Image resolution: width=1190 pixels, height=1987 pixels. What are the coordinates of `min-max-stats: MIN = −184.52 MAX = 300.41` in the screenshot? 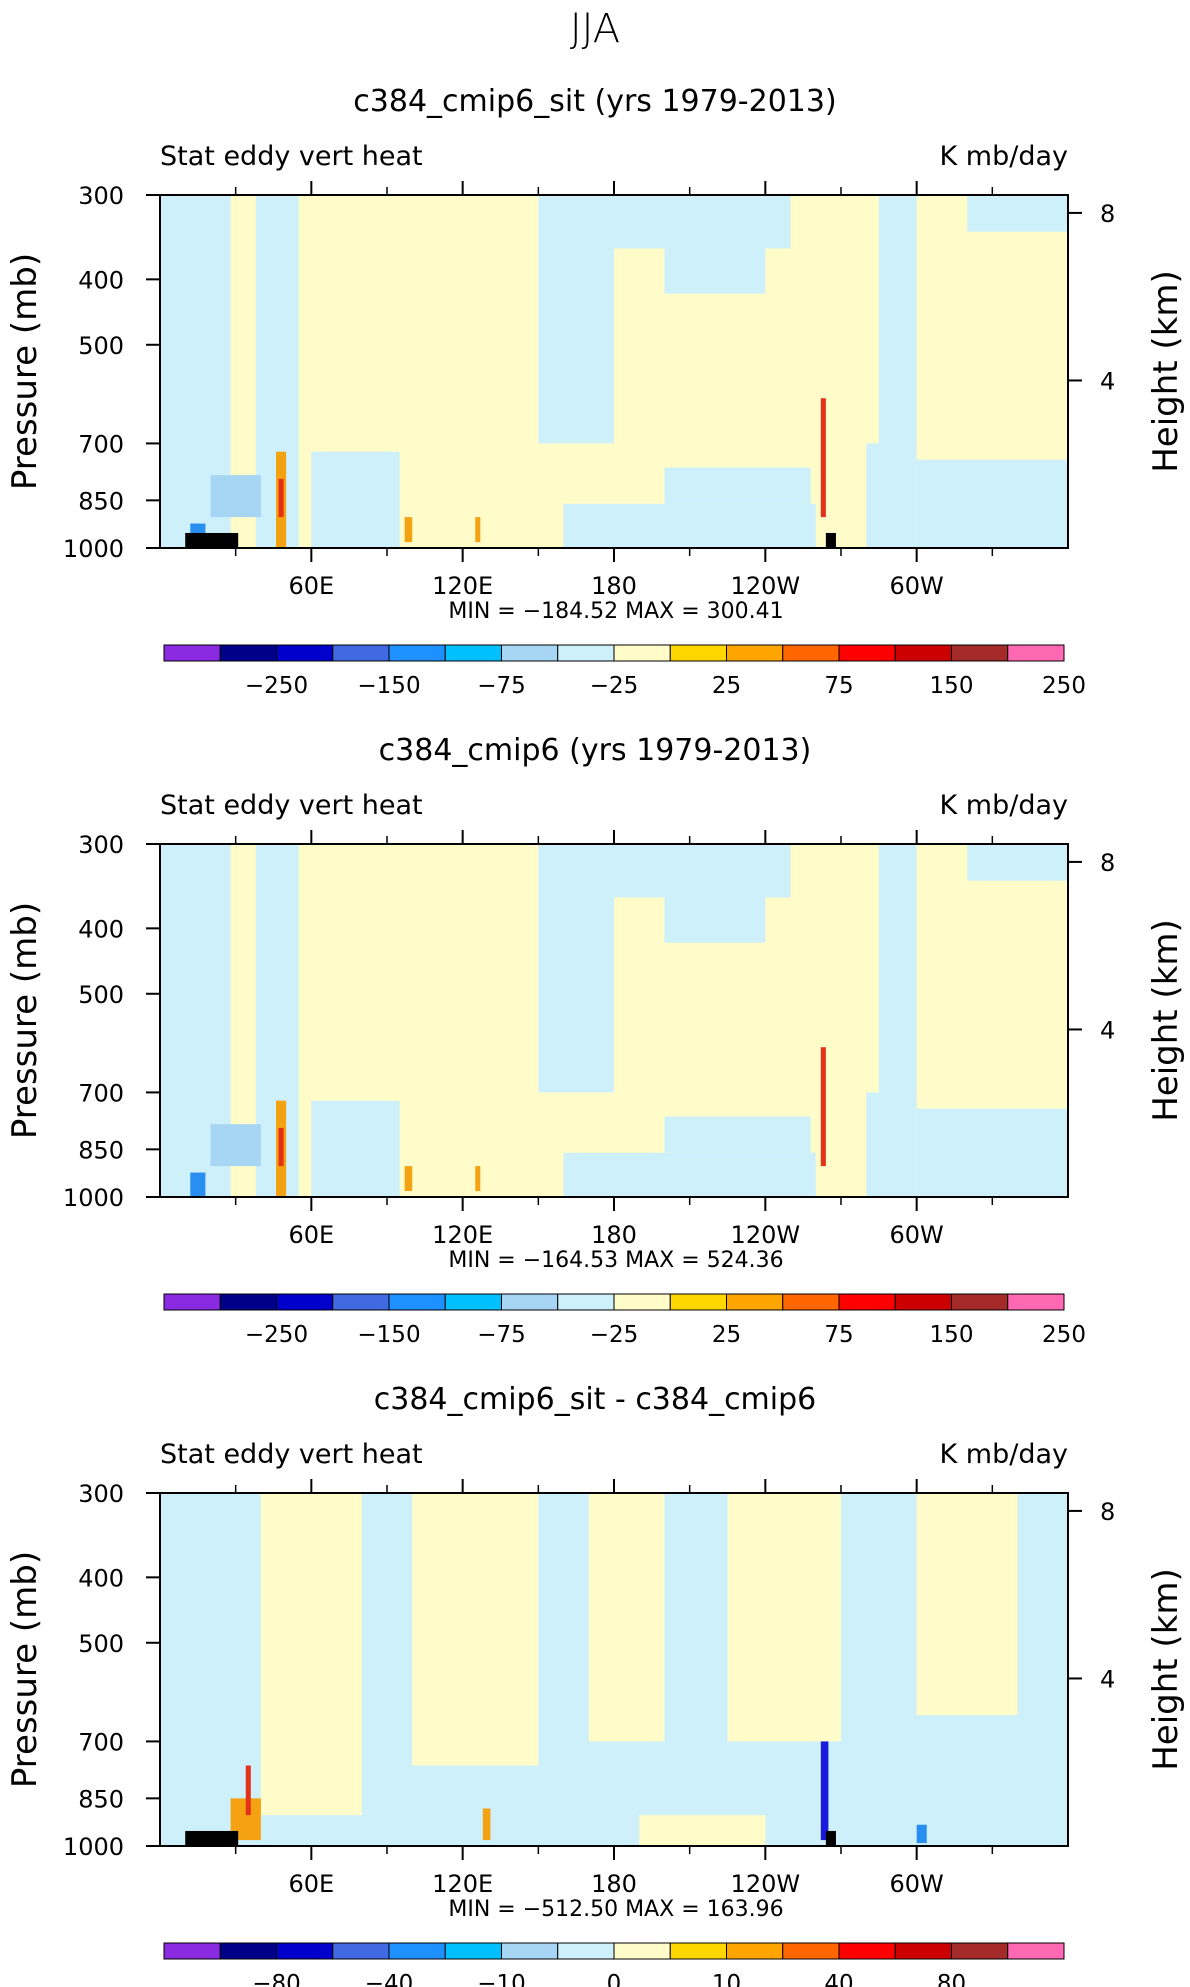 It's located at (615, 611).